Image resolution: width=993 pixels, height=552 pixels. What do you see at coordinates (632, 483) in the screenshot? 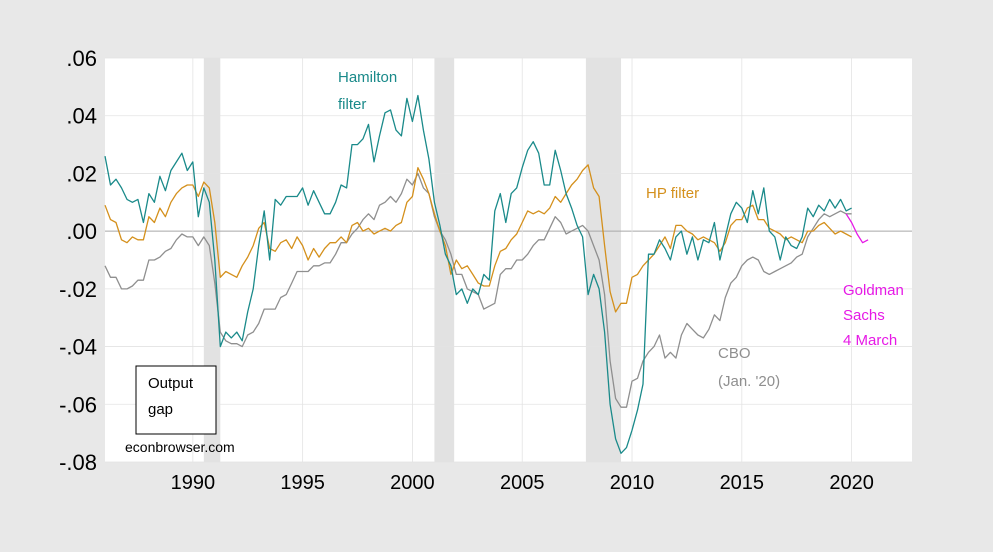
I see `x-tick-label: 2010` at bounding box center [632, 483].